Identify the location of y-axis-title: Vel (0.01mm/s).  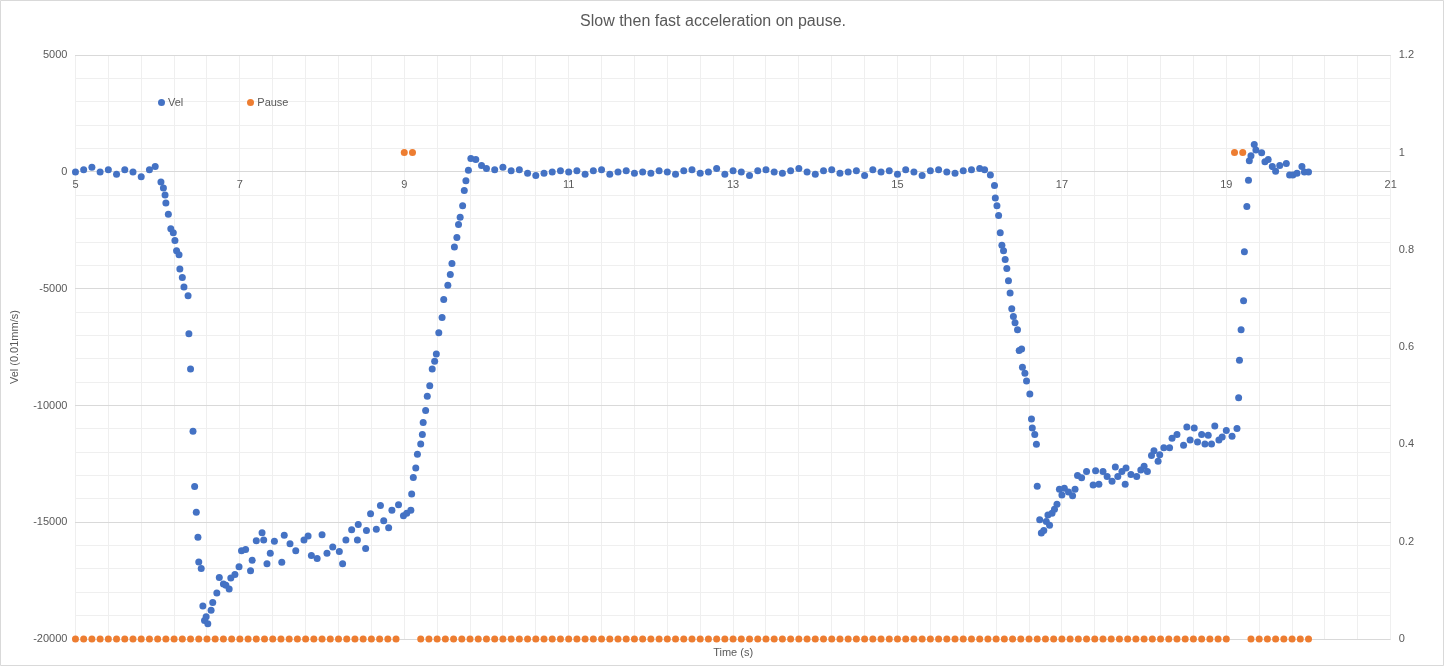
(13, 347).